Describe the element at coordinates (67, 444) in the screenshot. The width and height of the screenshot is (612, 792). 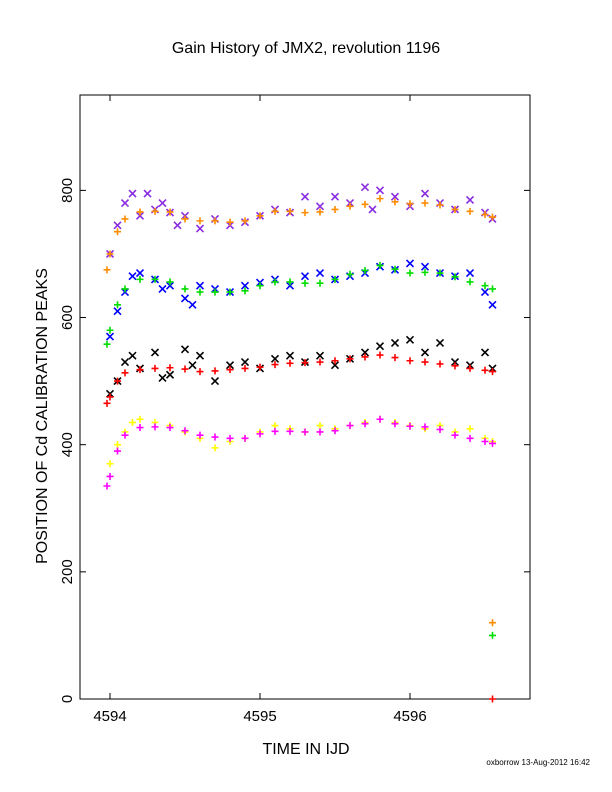
I see `y-tick-label: 400` at that location.